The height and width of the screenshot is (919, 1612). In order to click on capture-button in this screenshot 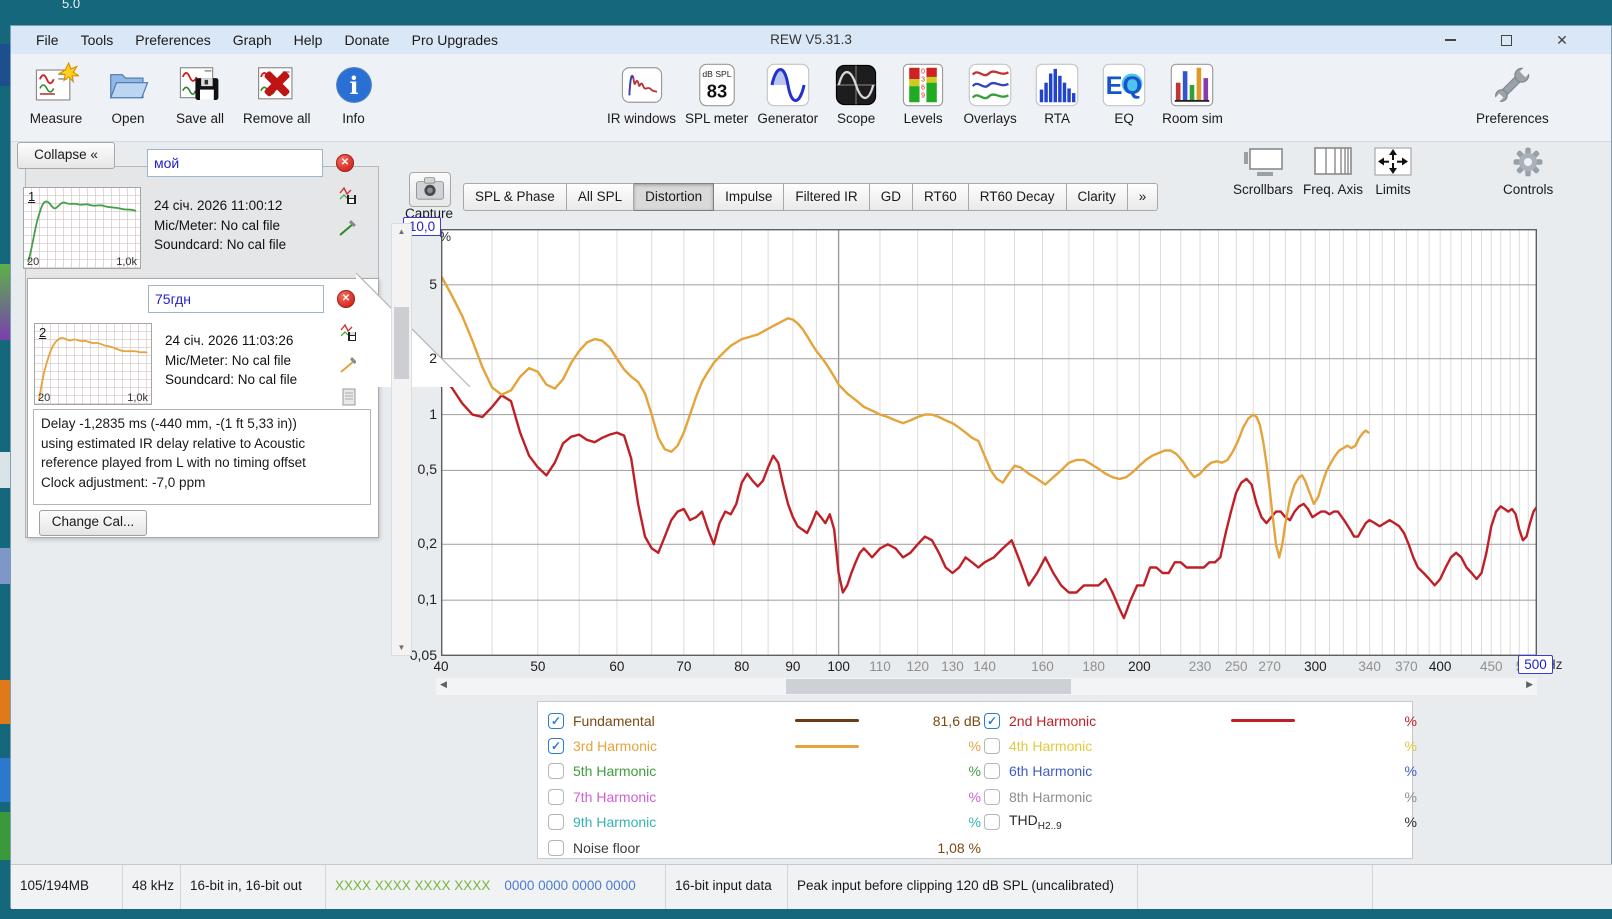, I will do `click(430, 189)`.